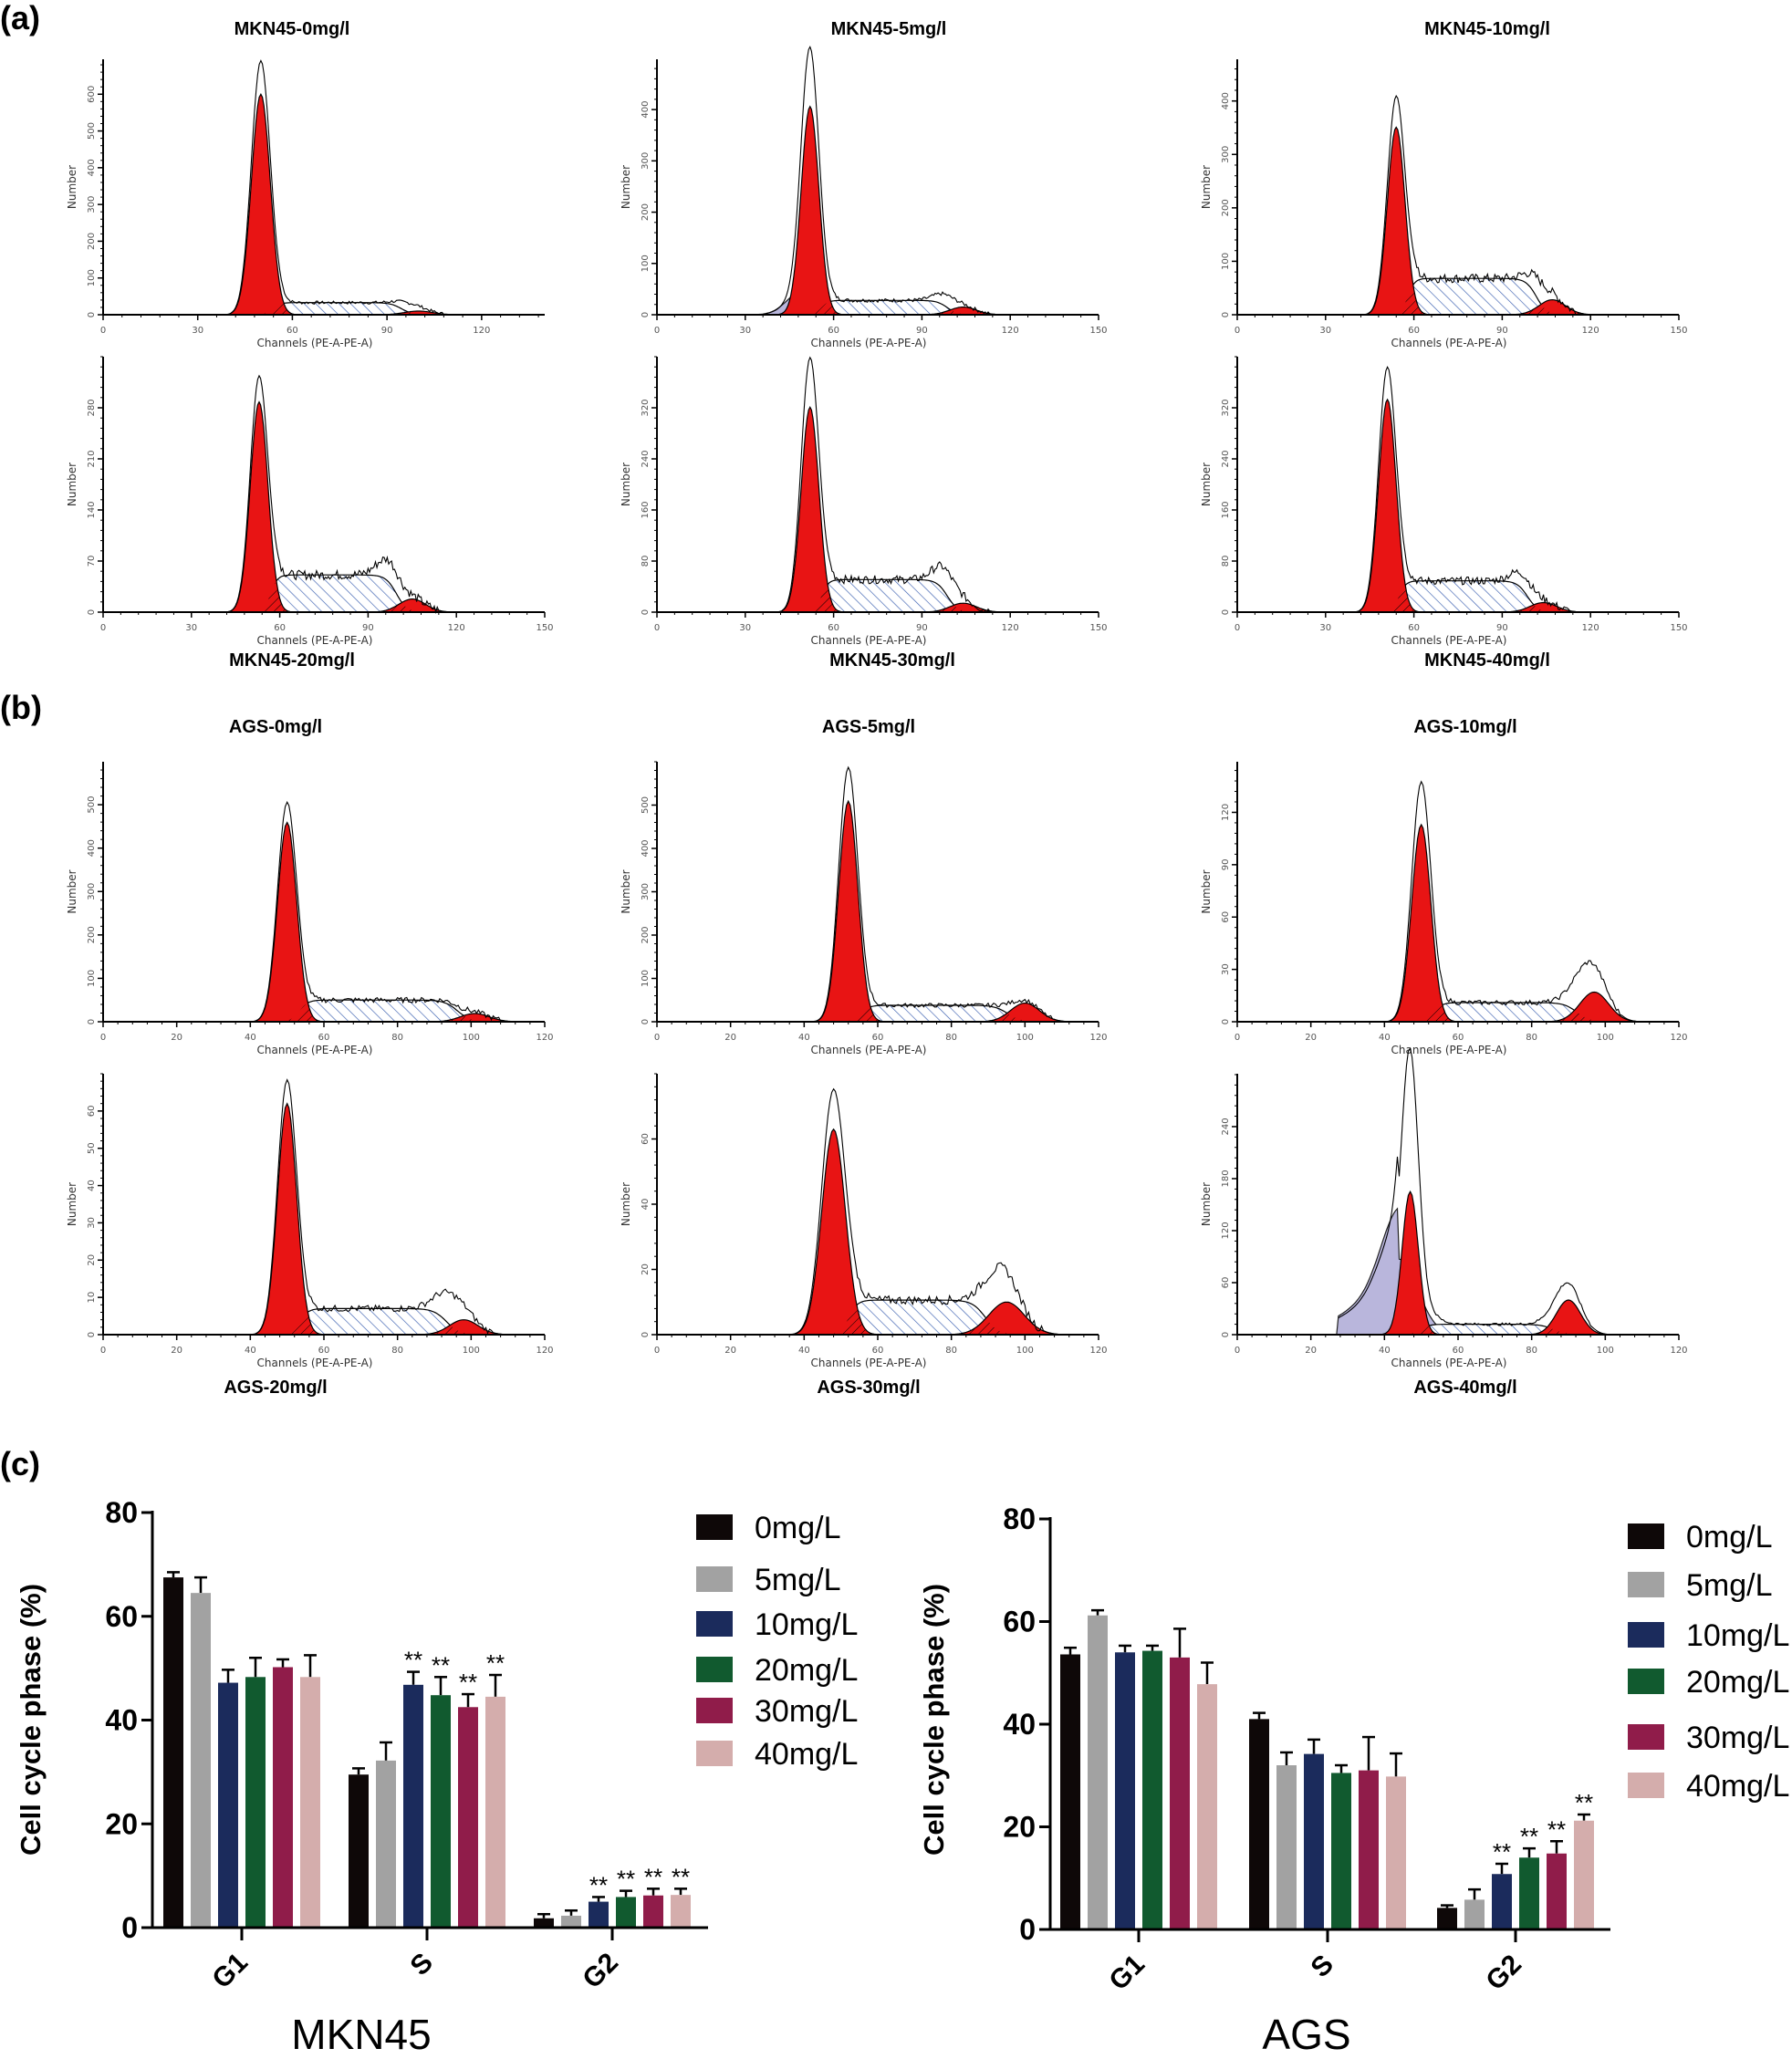 The width and height of the screenshot is (1792, 2059). I want to click on y-tick-label: 70, so click(92, 562).